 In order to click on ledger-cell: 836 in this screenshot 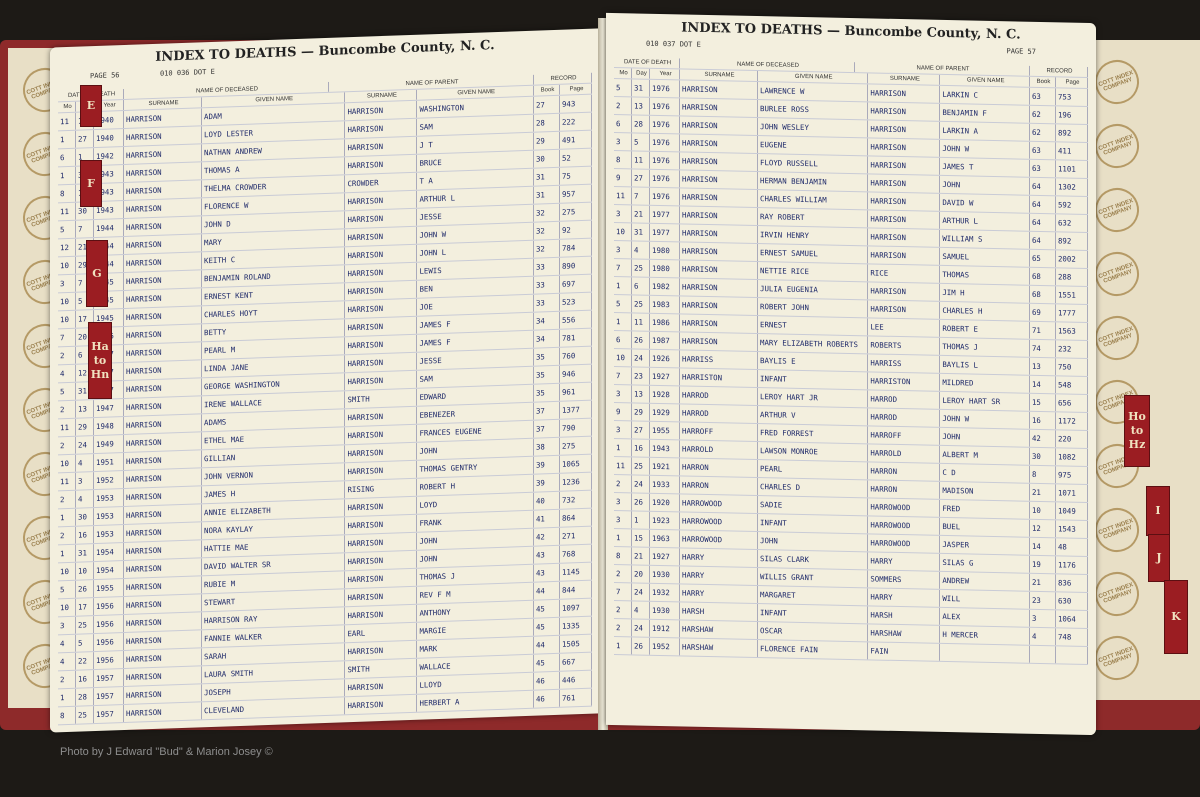, I will do `click(1071, 583)`.